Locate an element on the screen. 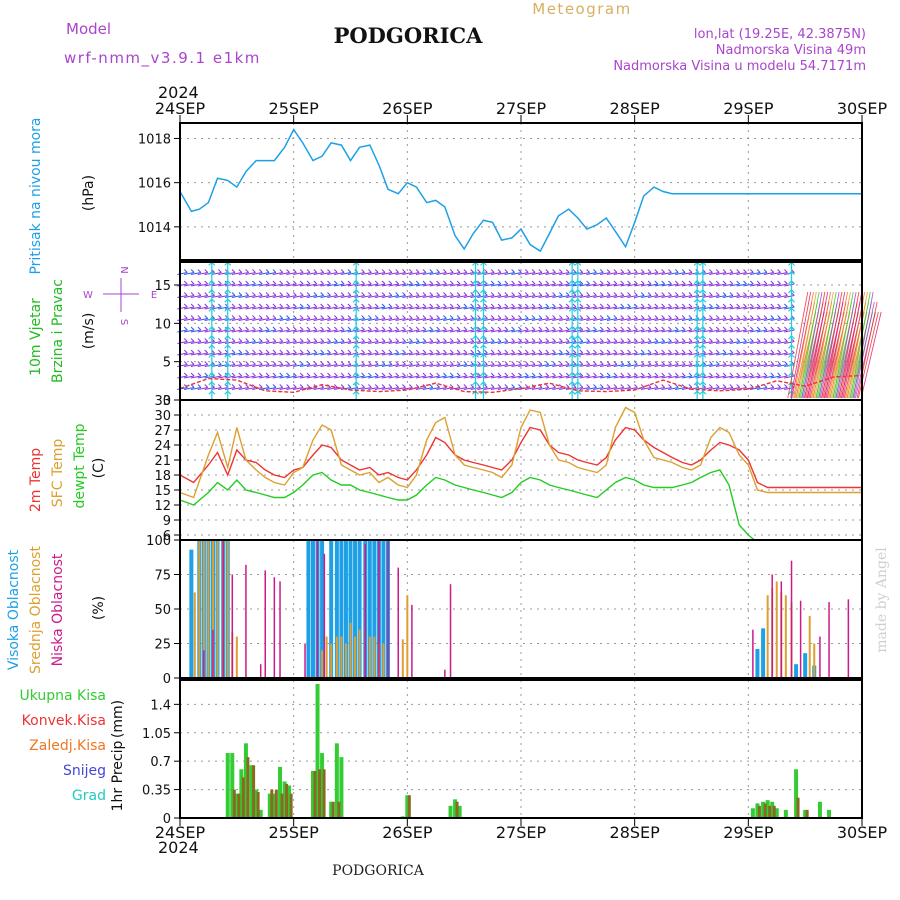  coords-label: lon,lat (19.25E, 42.3875N) is located at coordinates (780, 34).